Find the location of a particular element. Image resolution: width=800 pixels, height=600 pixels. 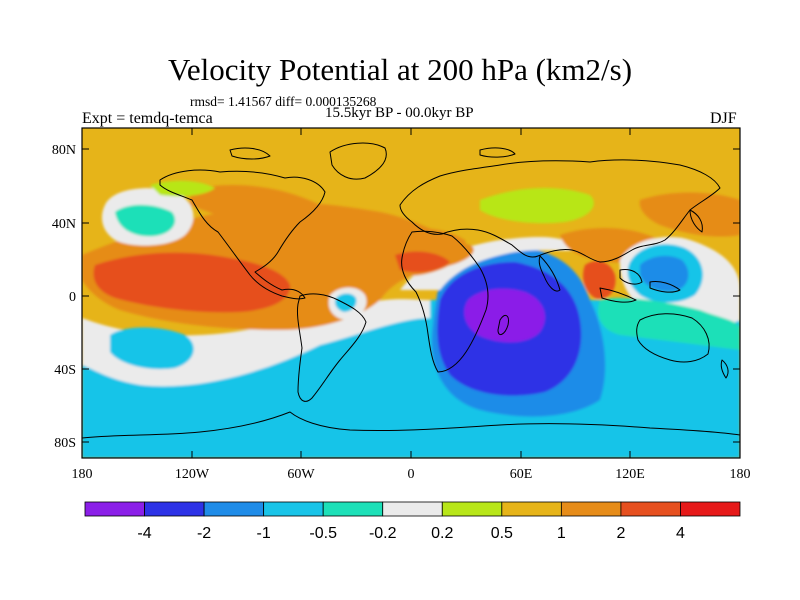

greenland-coast is located at coordinates (358, 161).